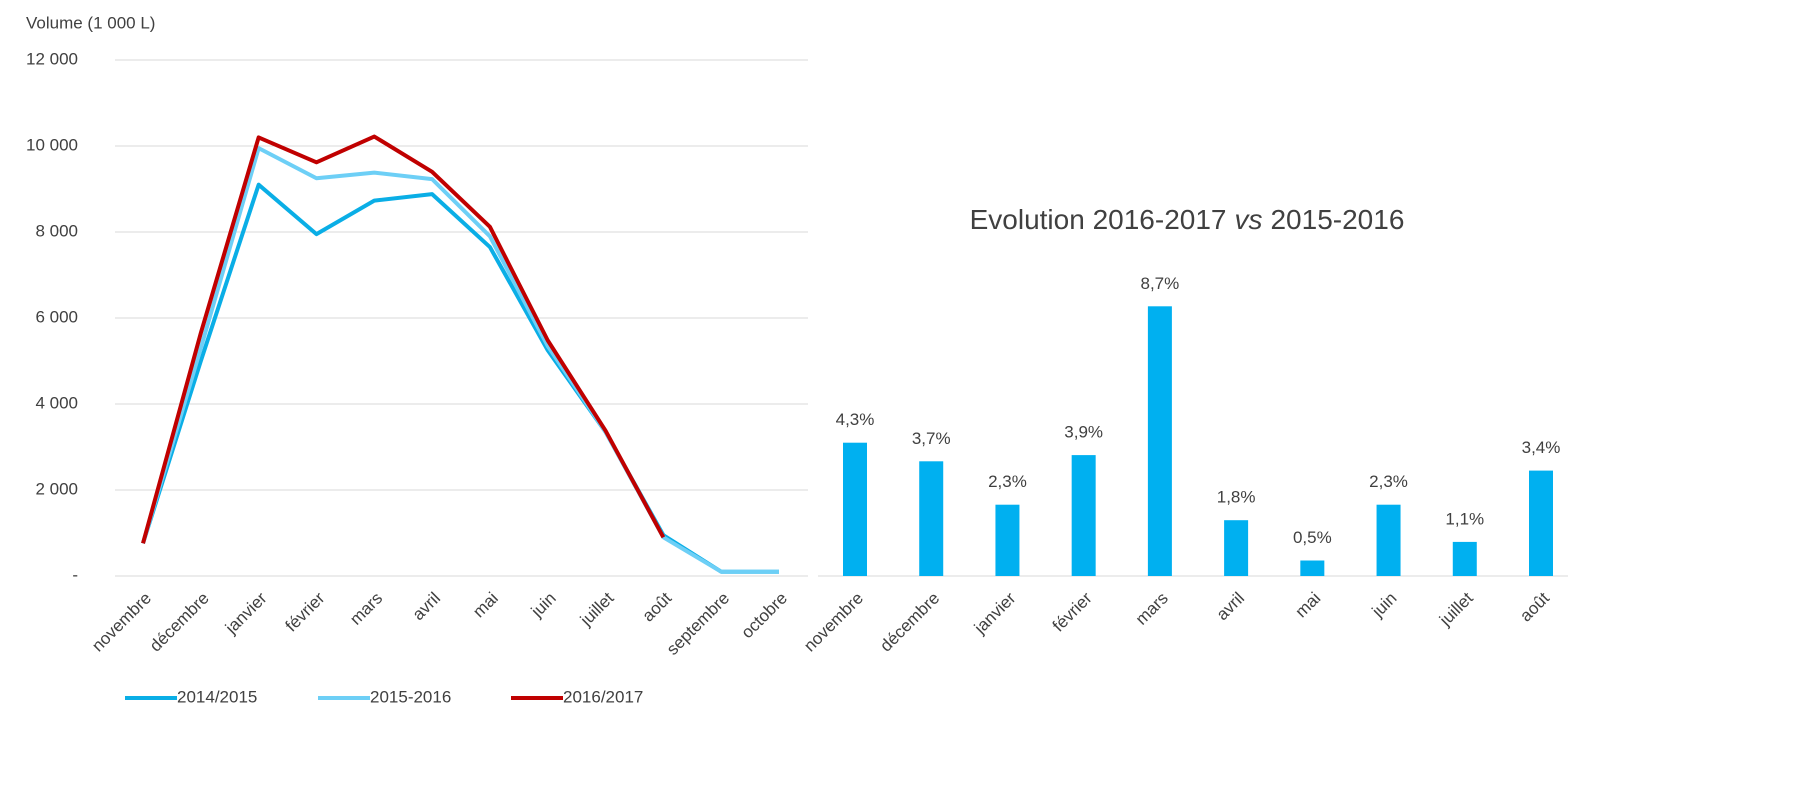 Image resolution: width=1793 pixels, height=808 pixels. What do you see at coordinates (1160, 283) in the screenshot?
I see `value-label: 8,7%` at bounding box center [1160, 283].